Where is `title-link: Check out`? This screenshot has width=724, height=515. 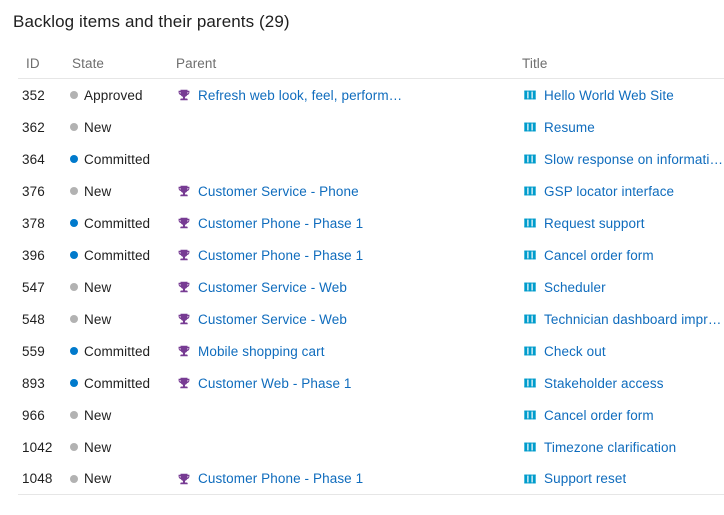
title-link: Check out is located at coordinates (575, 351).